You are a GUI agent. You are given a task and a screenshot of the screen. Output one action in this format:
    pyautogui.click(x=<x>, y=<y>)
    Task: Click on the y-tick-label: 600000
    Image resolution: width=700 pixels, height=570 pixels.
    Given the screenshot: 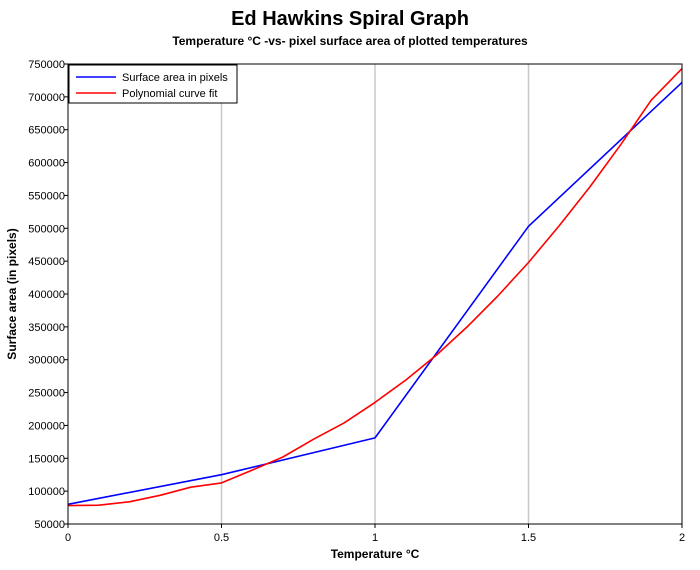 What is the action you would take?
    pyautogui.click(x=46, y=164)
    